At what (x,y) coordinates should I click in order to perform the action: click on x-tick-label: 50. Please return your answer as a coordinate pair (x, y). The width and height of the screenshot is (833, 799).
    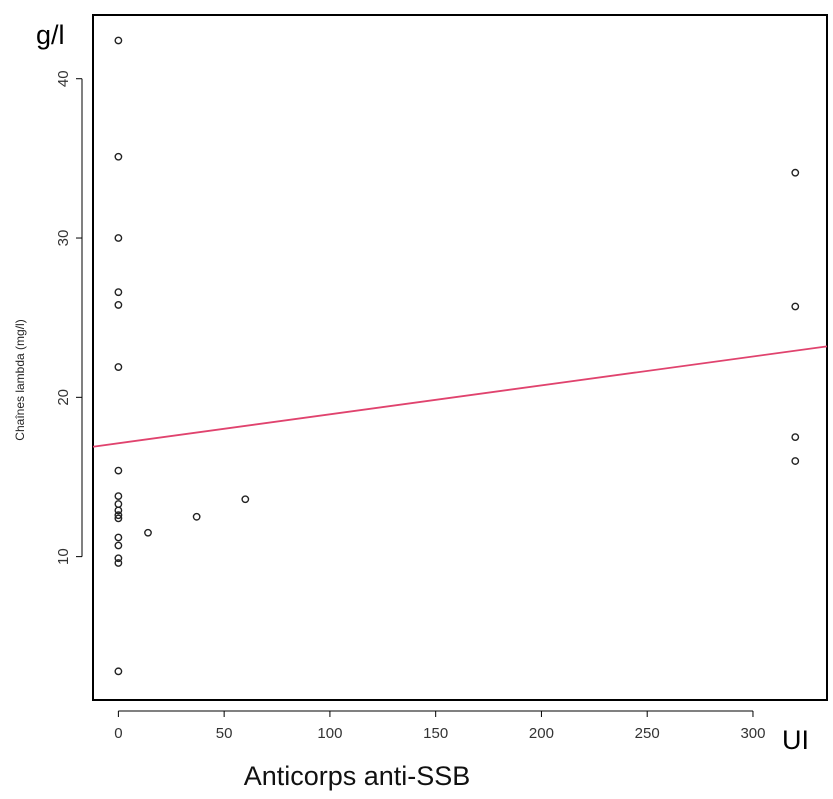
    Looking at the image, I should click on (224, 733).